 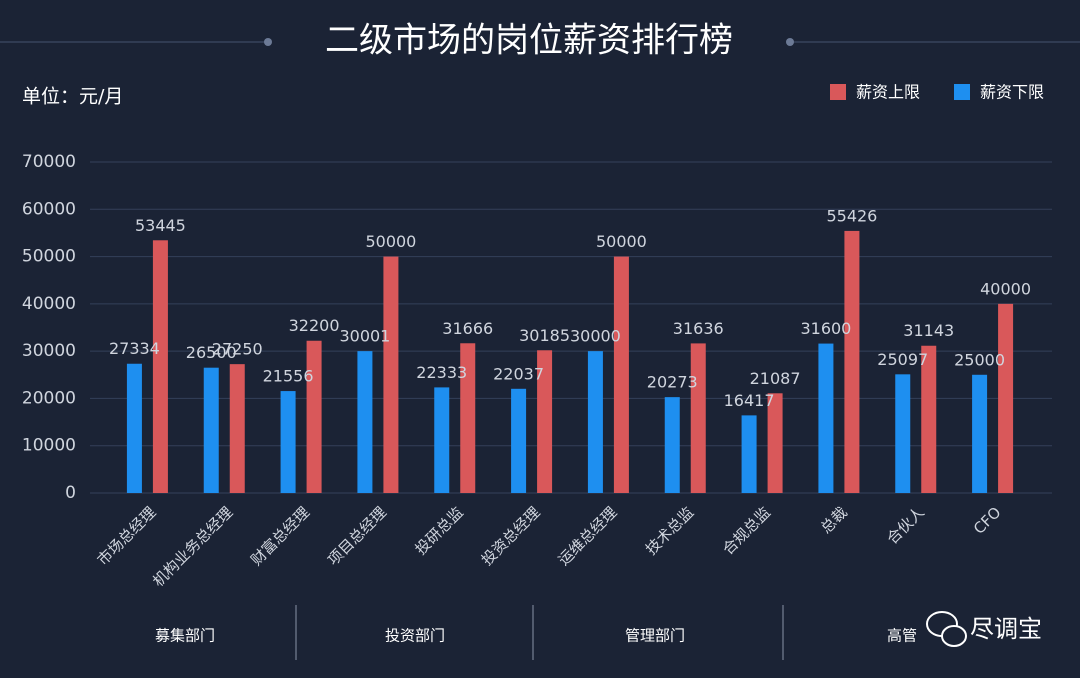 I want to click on watermark: 尽调宝, so click(x=1006, y=629).